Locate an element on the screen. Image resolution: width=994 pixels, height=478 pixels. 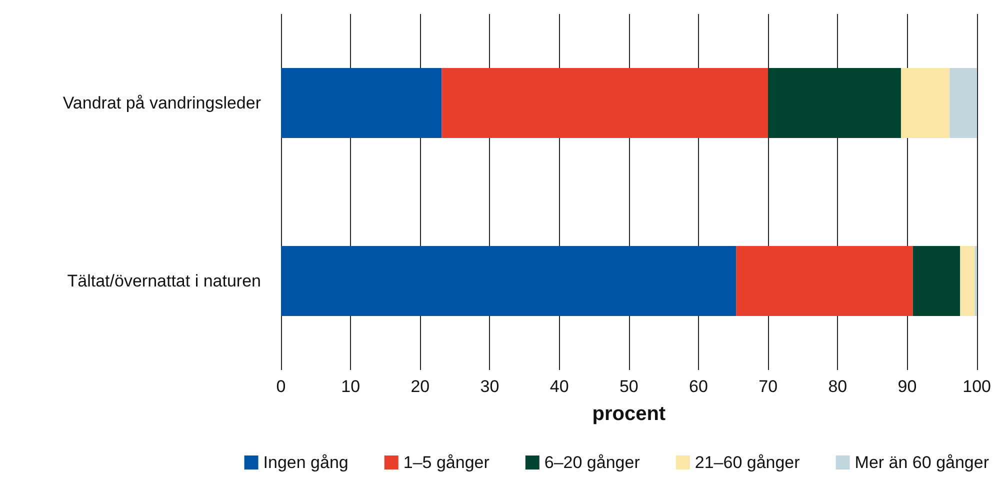
x-tick-label: 30 is located at coordinates (490, 386).